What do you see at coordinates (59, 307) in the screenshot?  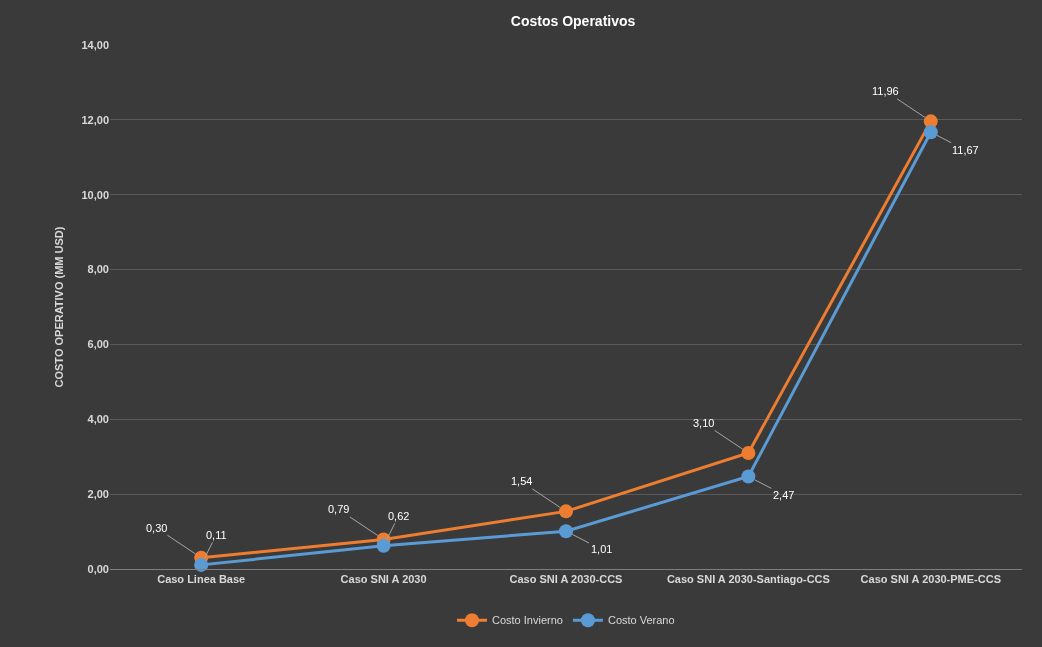 I see `y-axis-title: COSTO OPERATIVO (MM USD)` at bounding box center [59, 307].